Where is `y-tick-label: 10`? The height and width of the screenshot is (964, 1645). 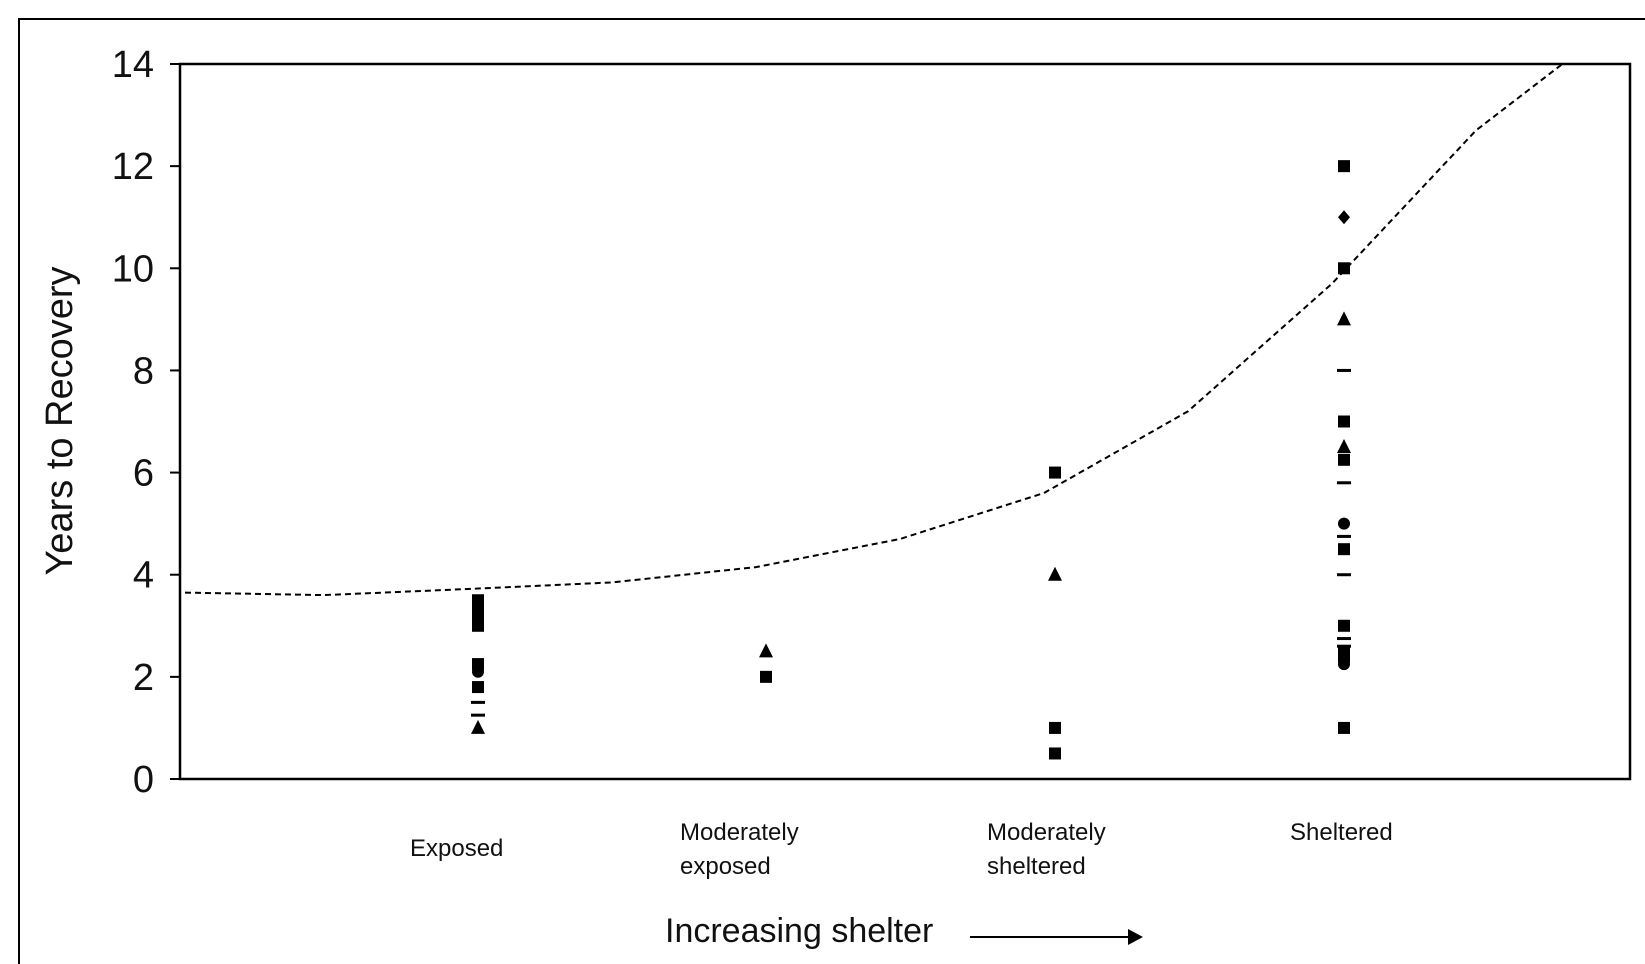
y-tick-label: 10 is located at coordinates (133, 269).